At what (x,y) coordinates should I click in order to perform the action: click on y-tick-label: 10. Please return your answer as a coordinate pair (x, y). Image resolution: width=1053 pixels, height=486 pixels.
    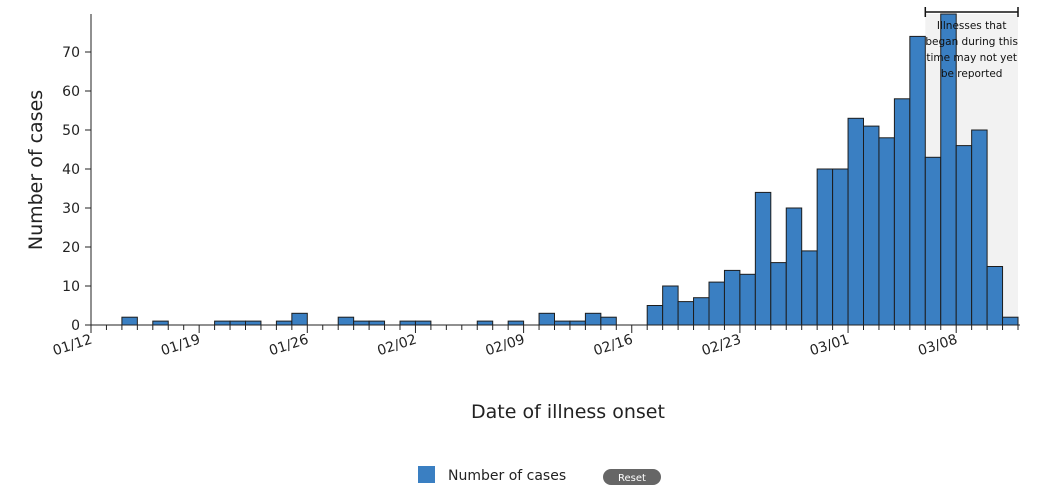
    Looking at the image, I should click on (71, 287).